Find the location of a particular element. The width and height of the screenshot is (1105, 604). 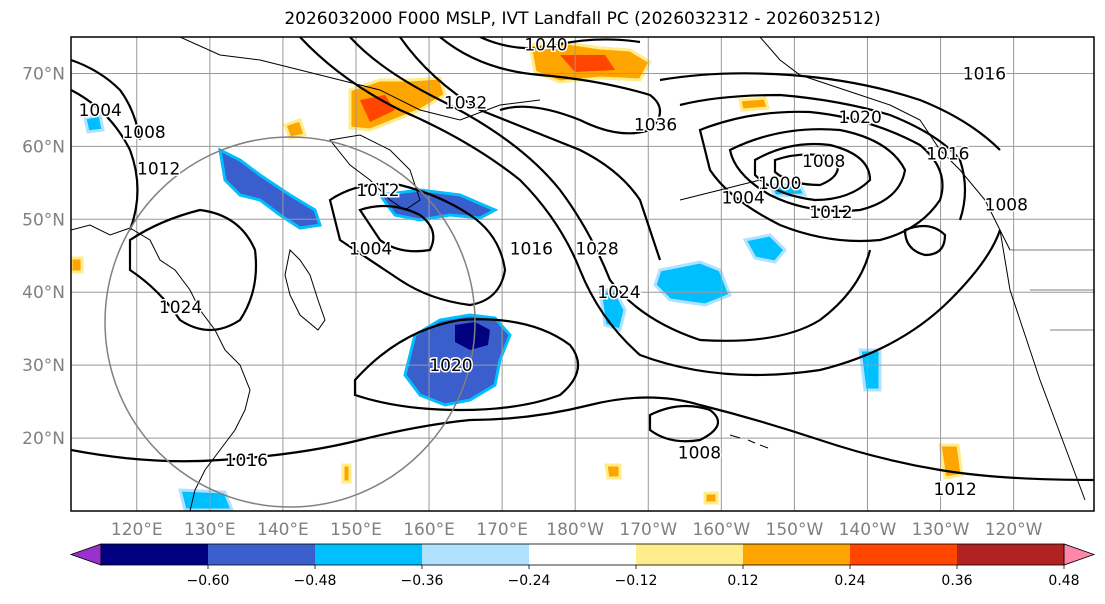

lat-tick-label: 40°N is located at coordinates (43, 293).